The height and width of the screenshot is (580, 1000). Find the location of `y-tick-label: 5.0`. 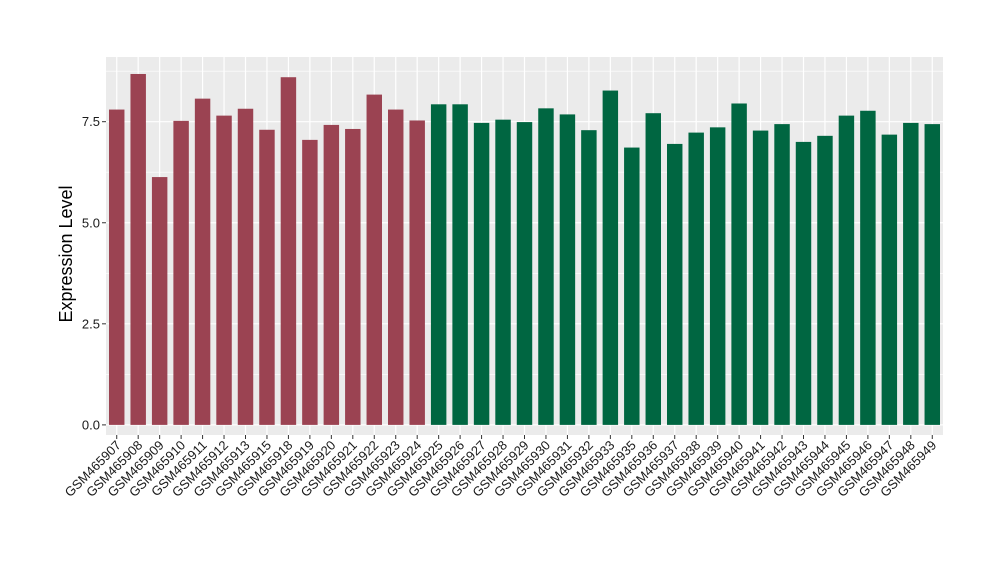

y-tick-label: 5.0 is located at coordinates (91, 222).